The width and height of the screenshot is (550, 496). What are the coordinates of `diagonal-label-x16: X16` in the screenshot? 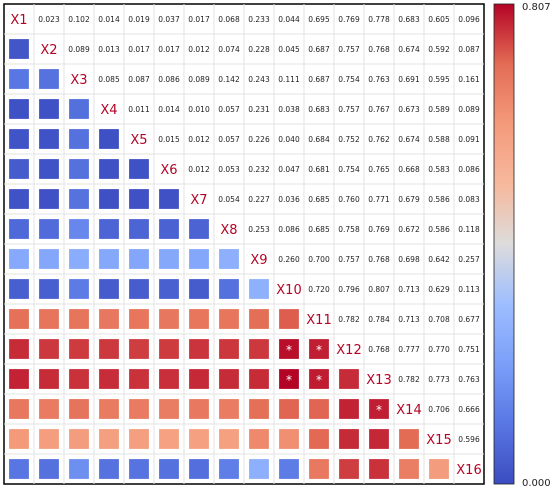 It's located at (468, 470).